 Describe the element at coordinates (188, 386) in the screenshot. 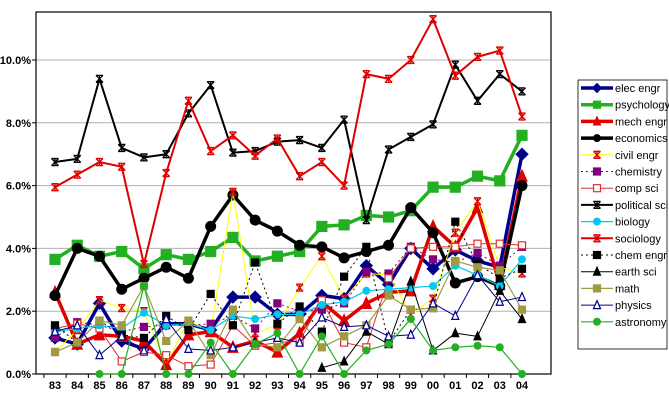

I see `x-tick-label: 89` at that location.